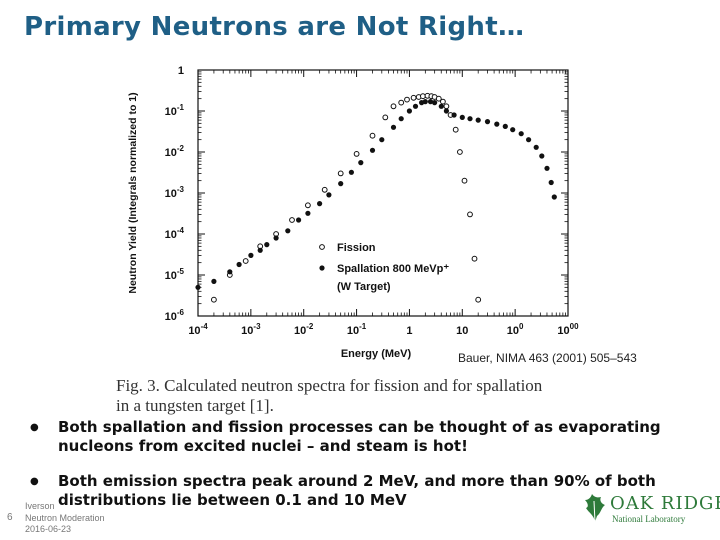  I want to click on footer-date: 2016-06-23, so click(48, 529).